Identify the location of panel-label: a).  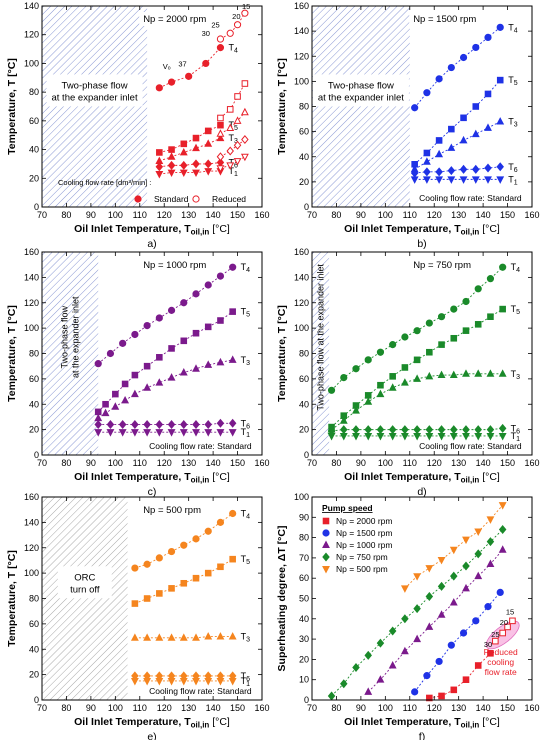
(151, 244).